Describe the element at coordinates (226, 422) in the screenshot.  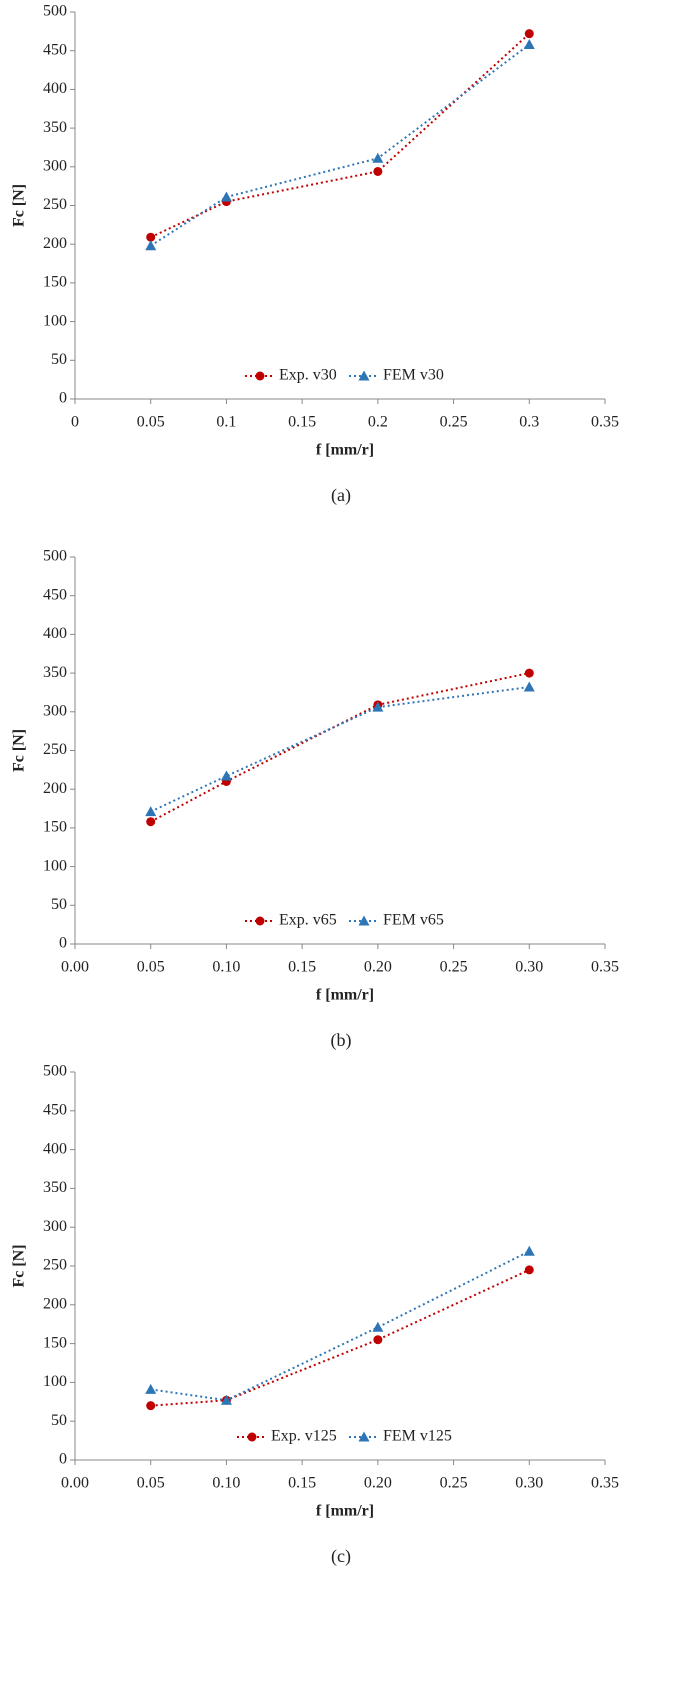
I see `x-tick-label: 0.1` at that location.